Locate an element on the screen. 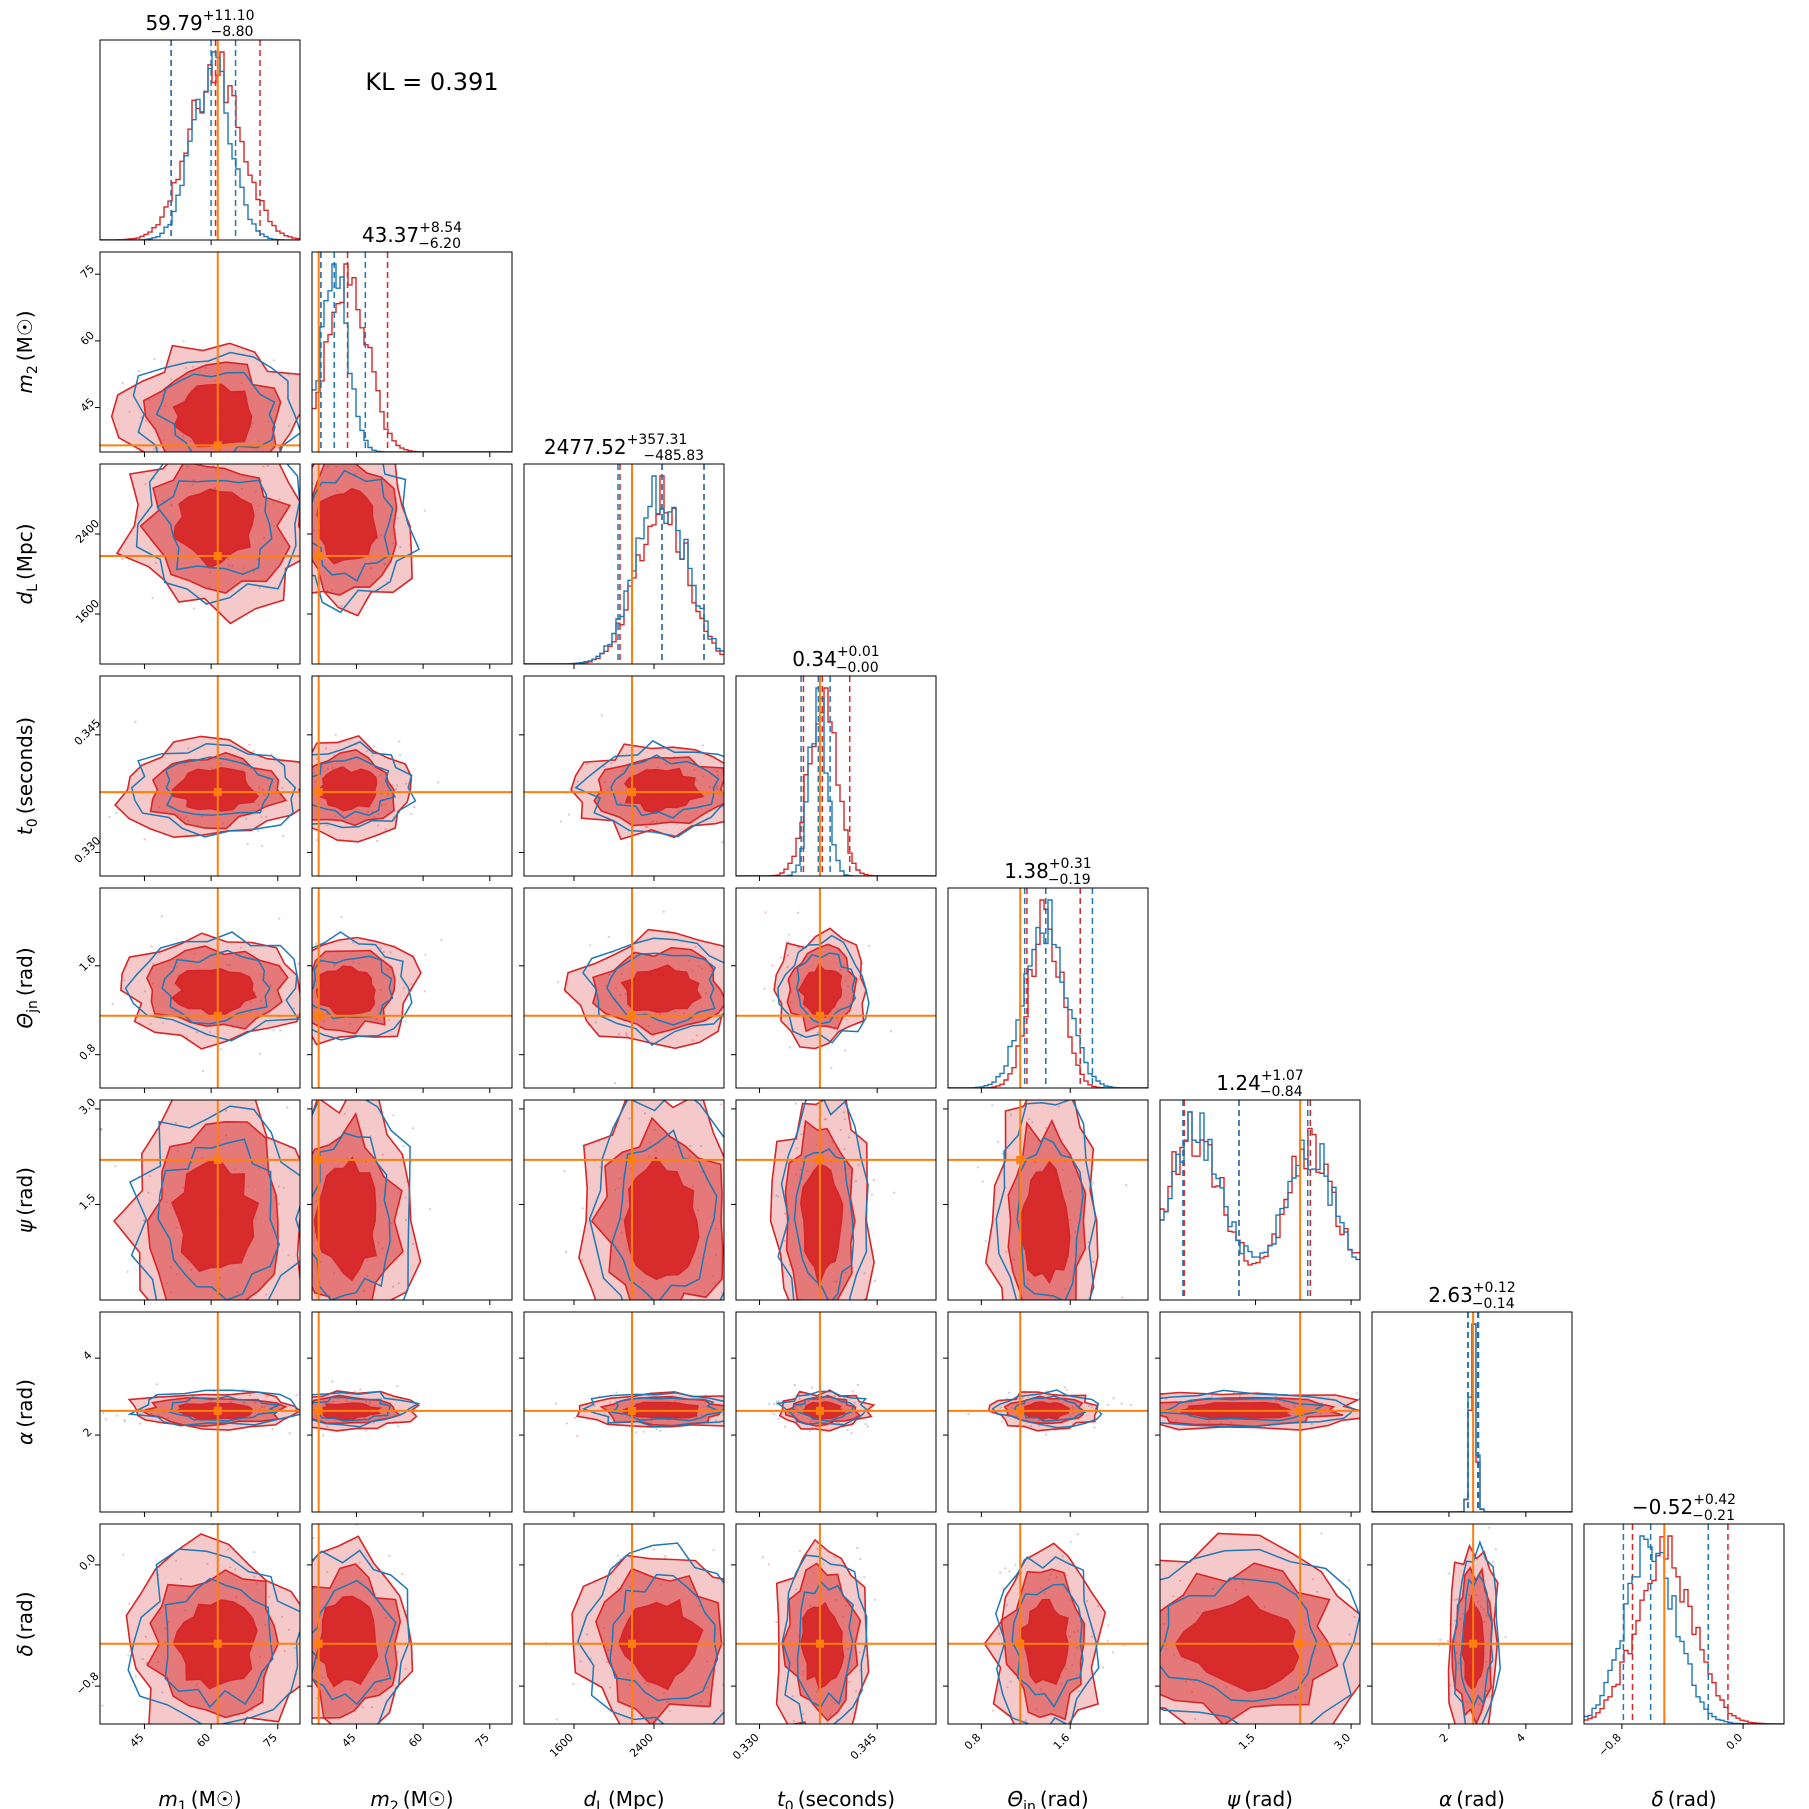 This screenshot has height=1809, width=1809. histogram-blue-delta is located at coordinates (1684, 1629).